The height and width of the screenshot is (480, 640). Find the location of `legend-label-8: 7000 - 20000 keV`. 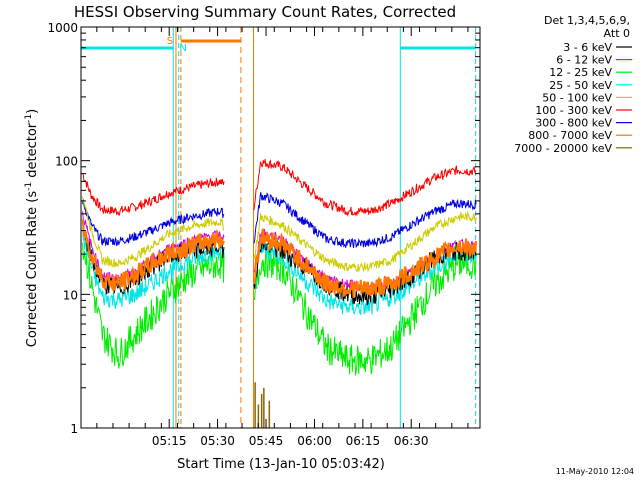

legend-label-8: 7000 - 20000 keV is located at coordinates (563, 148).